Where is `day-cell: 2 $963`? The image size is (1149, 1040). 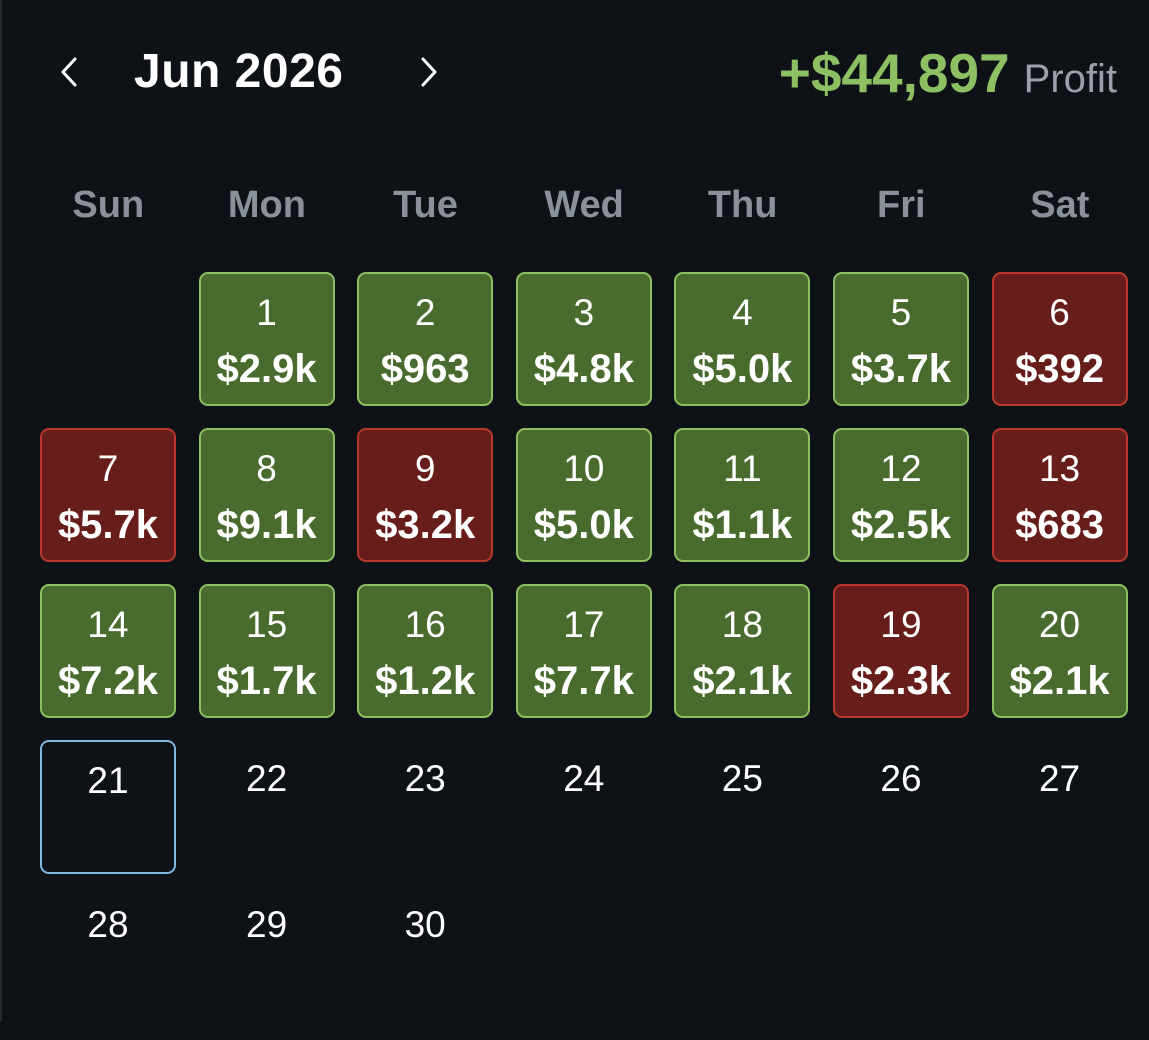 day-cell: 2 $963 is located at coordinates (425, 348).